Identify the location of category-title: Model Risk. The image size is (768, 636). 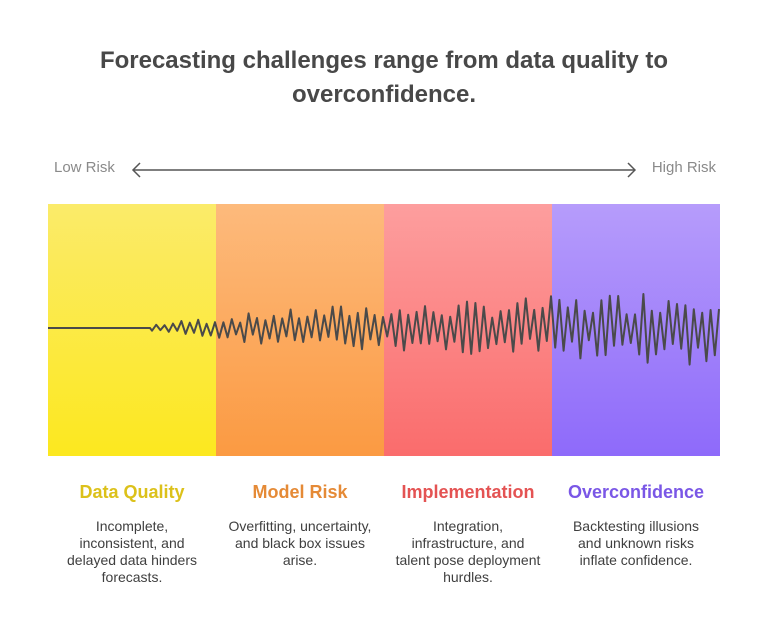
(300, 492).